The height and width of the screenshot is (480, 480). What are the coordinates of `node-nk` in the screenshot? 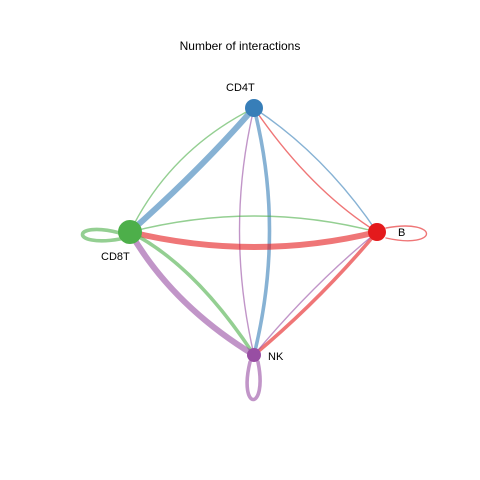 It's located at (254, 355).